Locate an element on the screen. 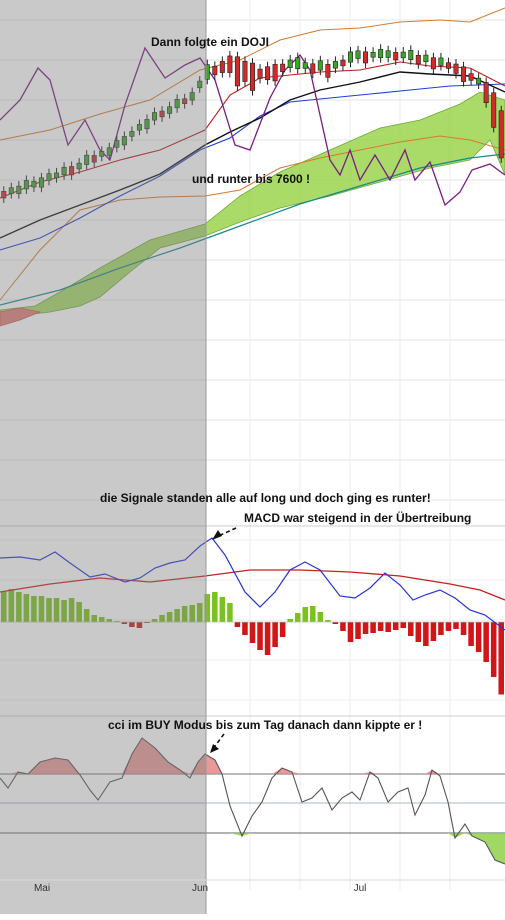  macd-signal-line is located at coordinates (252, 585).